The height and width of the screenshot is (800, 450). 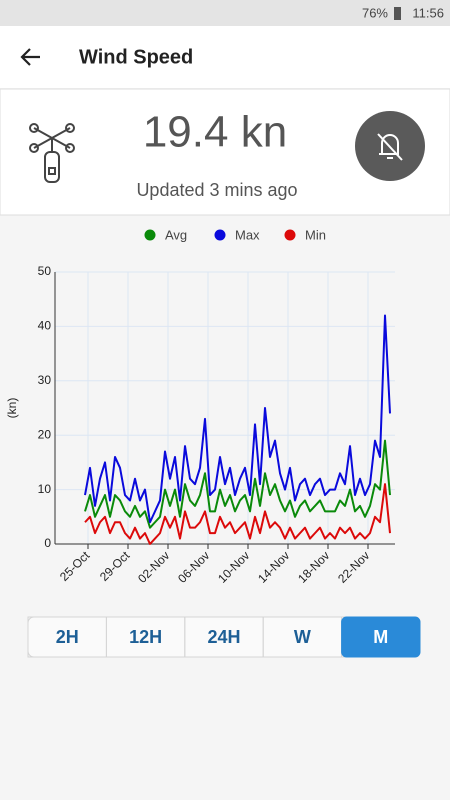 What do you see at coordinates (176, 234) in the screenshot?
I see `legend-label: Avg` at bounding box center [176, 234].